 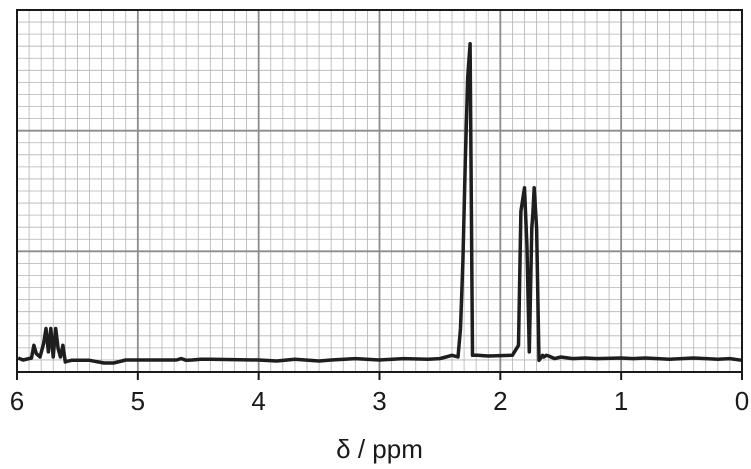 I want to click on x-tick-label: 2, so click(x=500, y=401).